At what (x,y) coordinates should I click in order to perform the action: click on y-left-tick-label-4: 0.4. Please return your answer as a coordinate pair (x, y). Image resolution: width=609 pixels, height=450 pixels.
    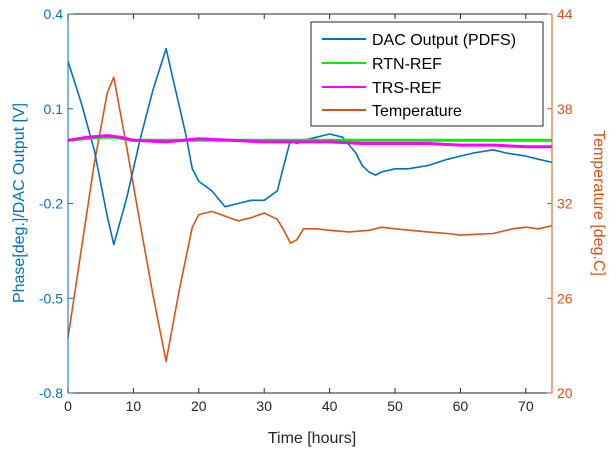
    Looking at the image, I should click on (54, 14).